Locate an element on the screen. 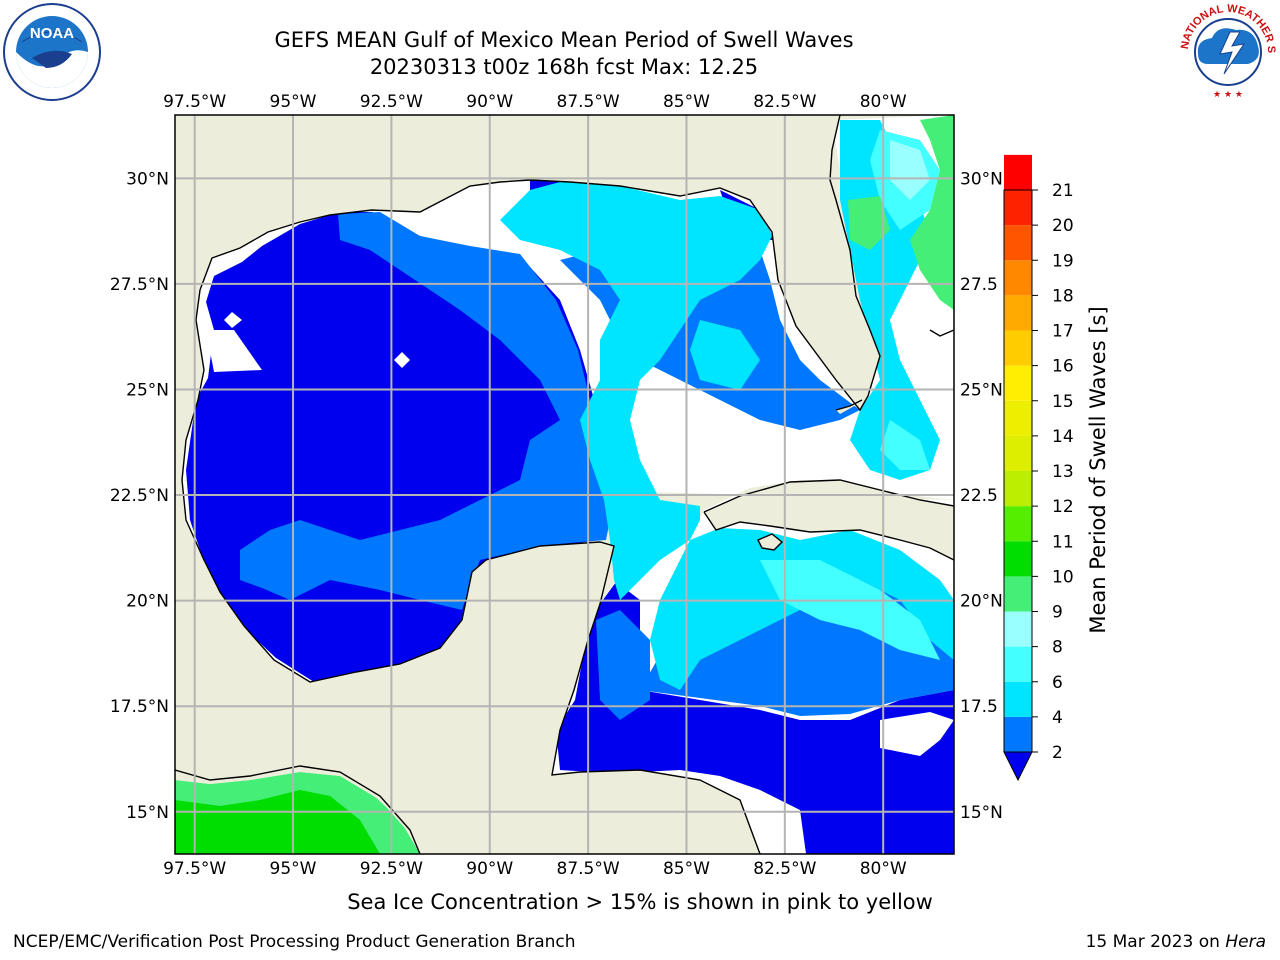 The image size is (1280, 960). longitude-labels-top: 97.5°W 95°W 92.5°W 90°W 87.5°W 85°W 82.5°W 80°W is located at coordinates (535, 102).